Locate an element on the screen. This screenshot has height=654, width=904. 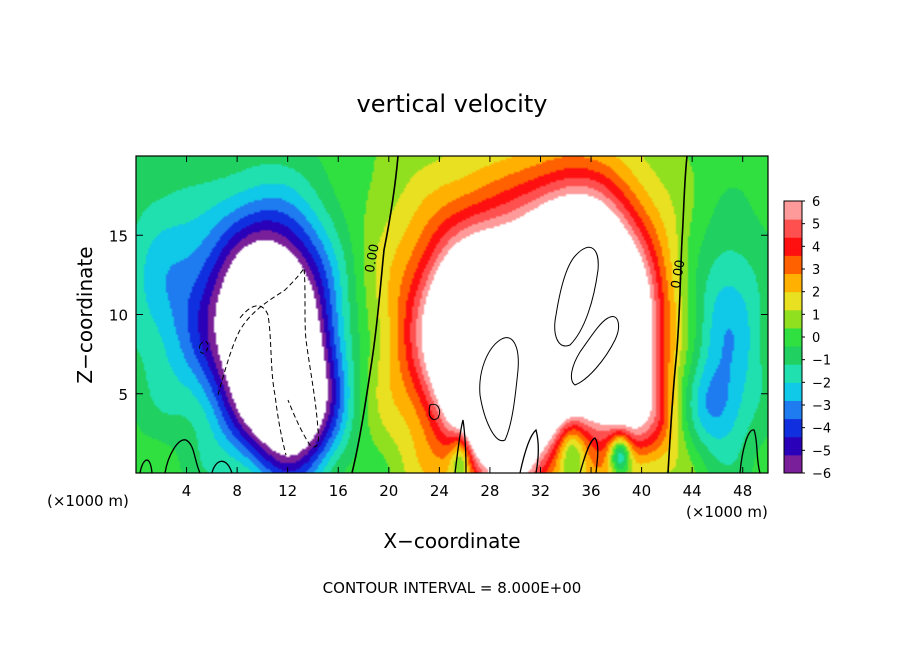
colorbar-tick-label: 6 is located at coordinates (816, 202).